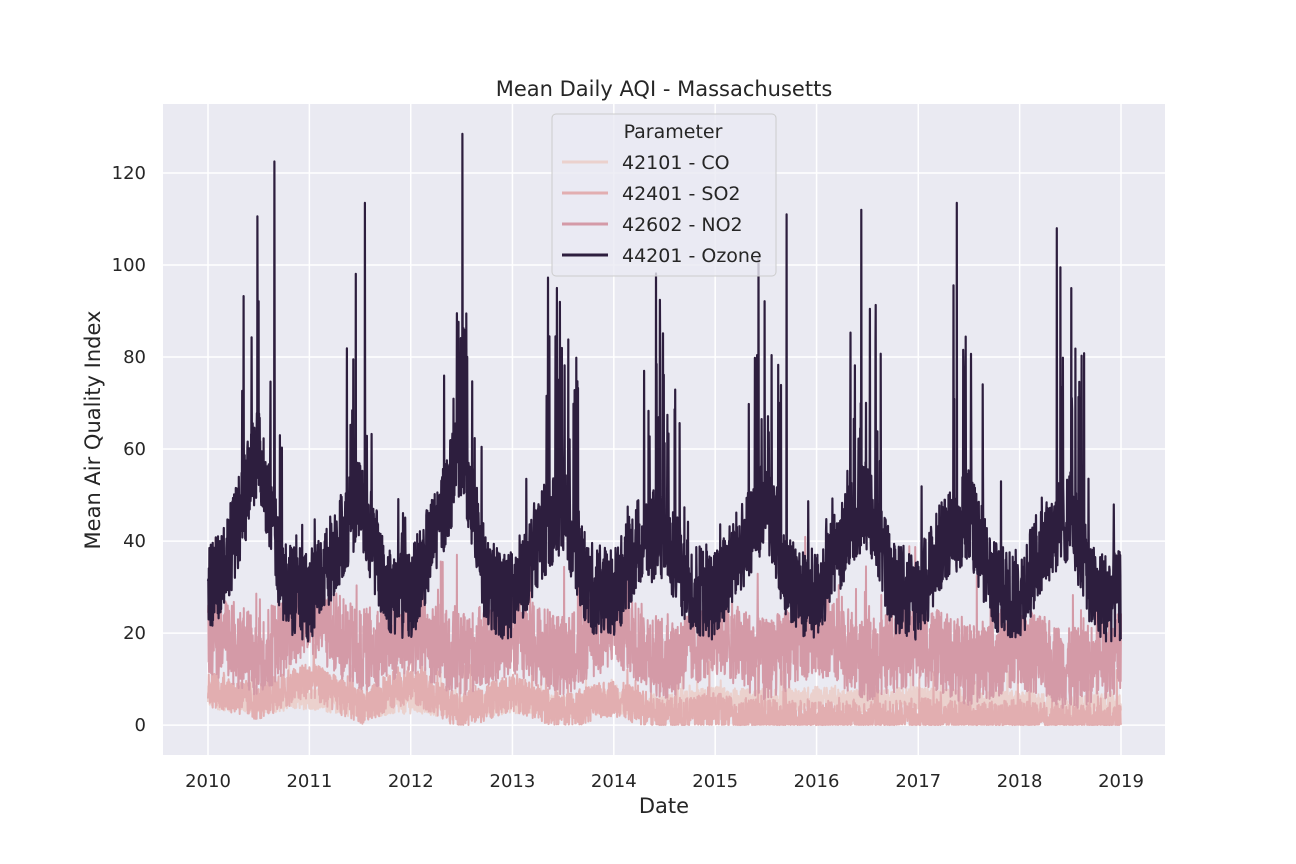  I want to click on x-tick-label: 2010, so click(208, 781).